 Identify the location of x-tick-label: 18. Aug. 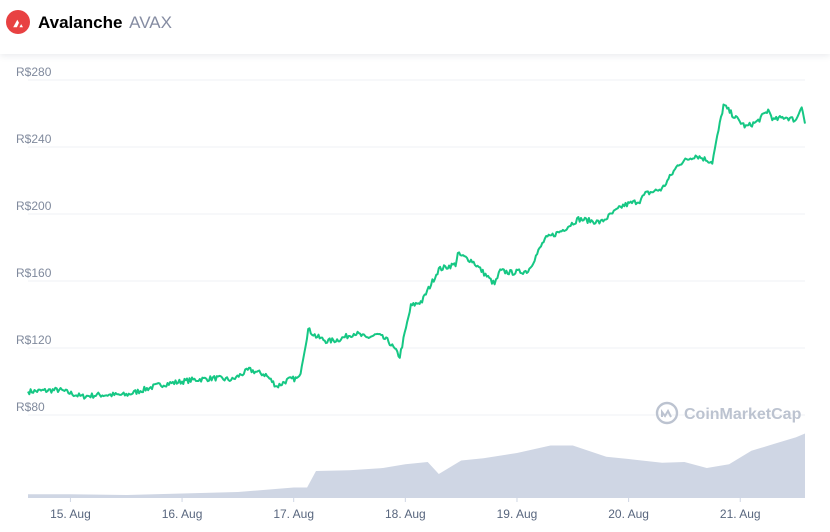
(405, 514).